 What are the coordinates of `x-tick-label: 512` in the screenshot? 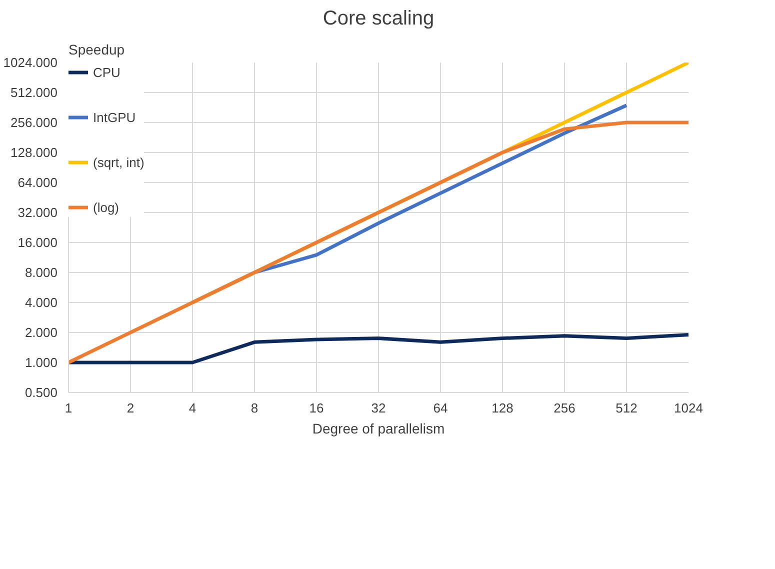 It's located at (627, 408).